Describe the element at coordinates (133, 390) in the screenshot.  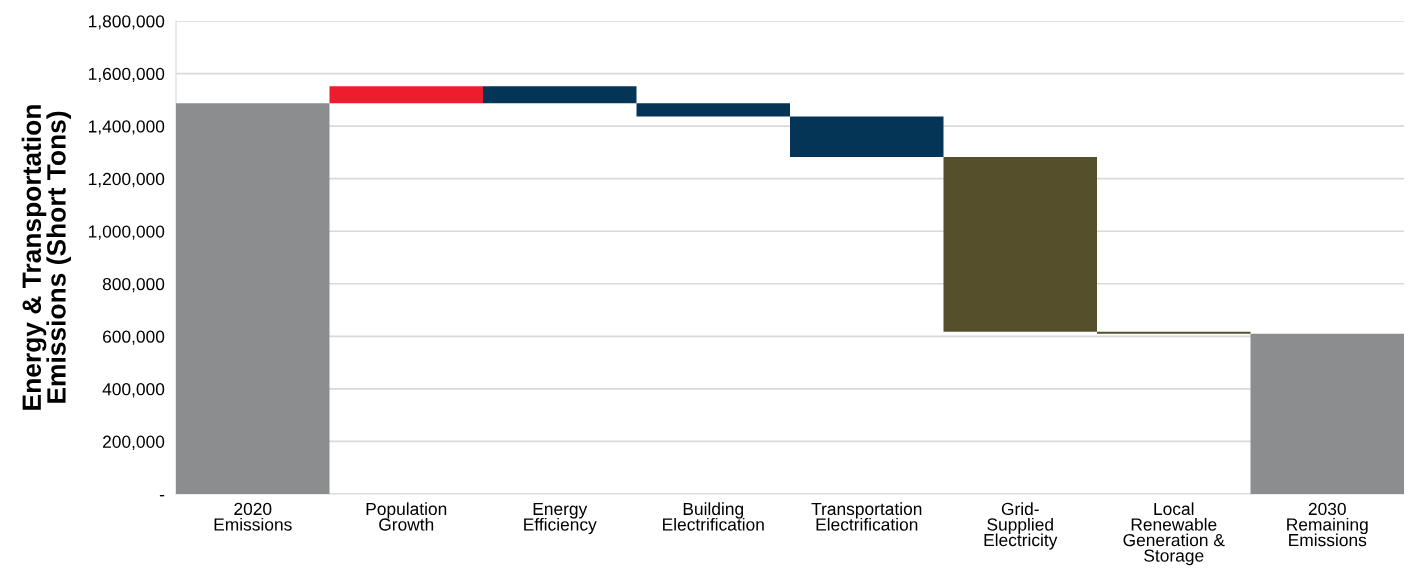
I see `y-tick-label: 400,000` at that location.